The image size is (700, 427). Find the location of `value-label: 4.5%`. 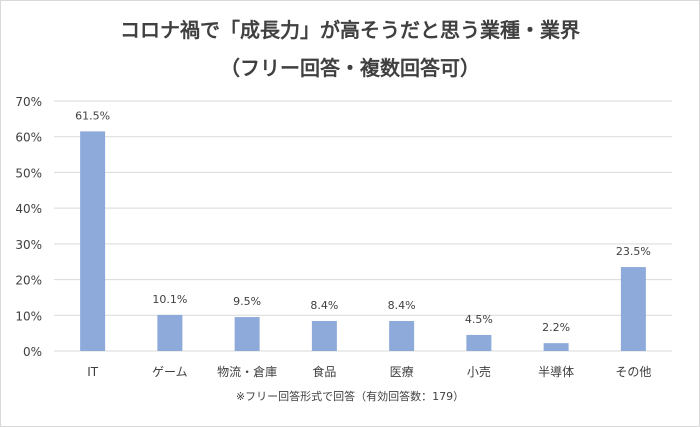

value-label: 4.5% is located at coordinates (479, 319).